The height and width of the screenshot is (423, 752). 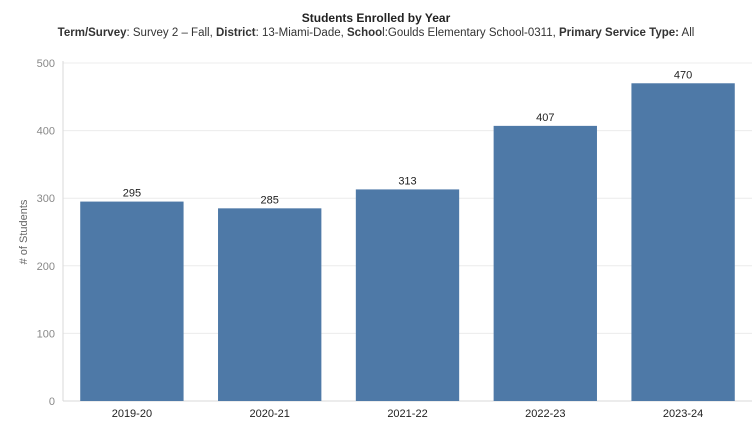 What do you see at coordinates (46, 334) in the screenshot?
I see `y-tick-label: 100` at bounding box center [46, 334].